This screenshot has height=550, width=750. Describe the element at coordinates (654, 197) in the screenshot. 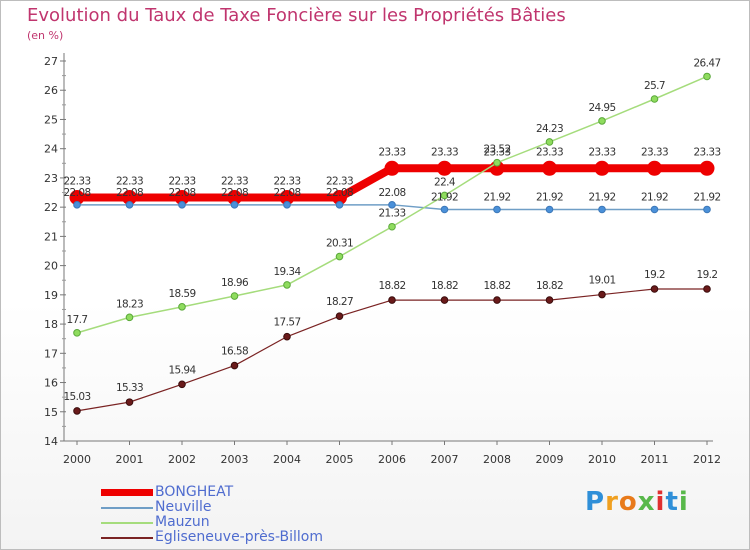

I see `data-label-1-11: 21.92` at that location.